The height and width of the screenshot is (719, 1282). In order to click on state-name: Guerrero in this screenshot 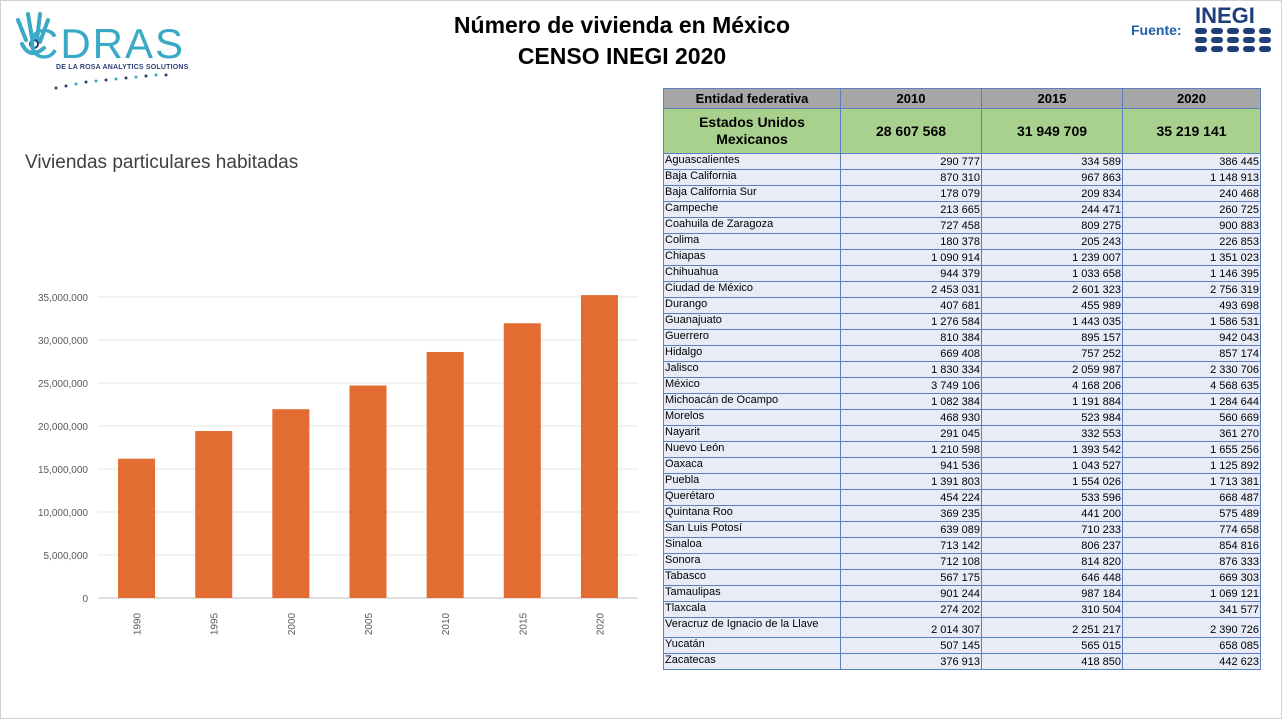, I will do `click(752, 337)`.